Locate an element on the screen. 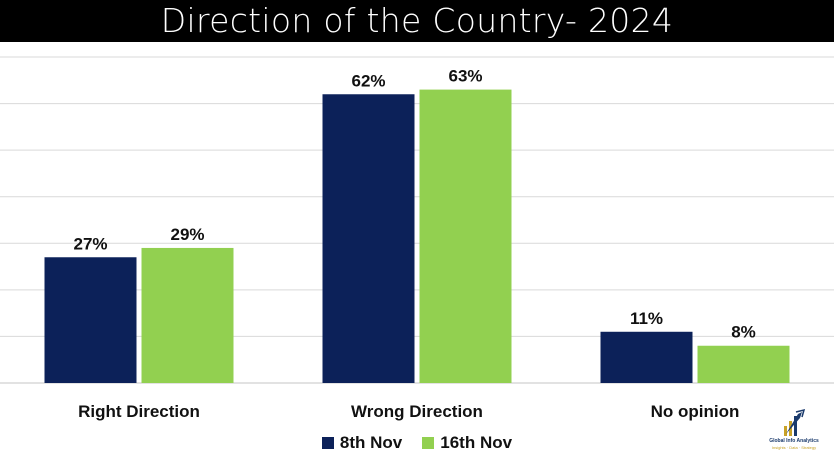 The image size is (834, 461). category-label-3: No opinion is located at coordinates (695, 411).